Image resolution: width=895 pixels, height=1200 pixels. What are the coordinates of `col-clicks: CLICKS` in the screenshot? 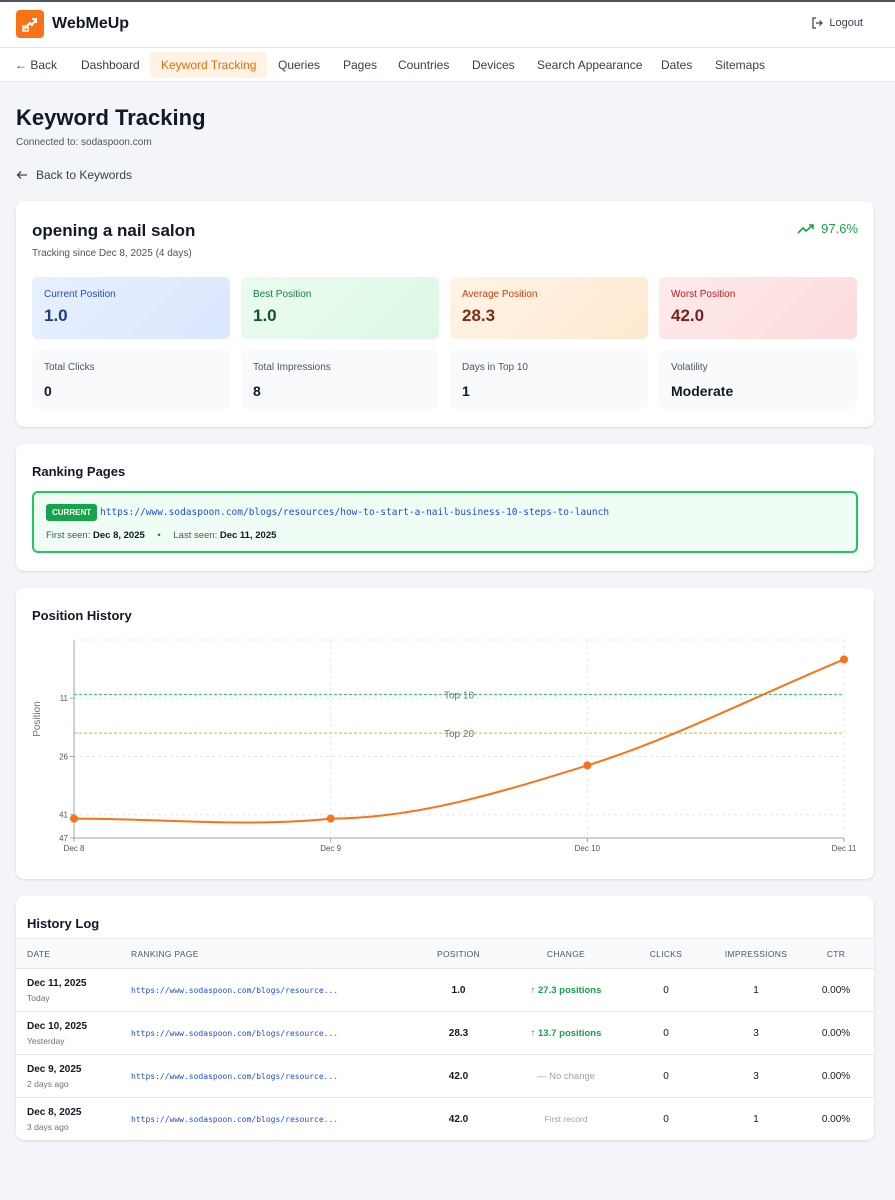 It's located at (666, 954).